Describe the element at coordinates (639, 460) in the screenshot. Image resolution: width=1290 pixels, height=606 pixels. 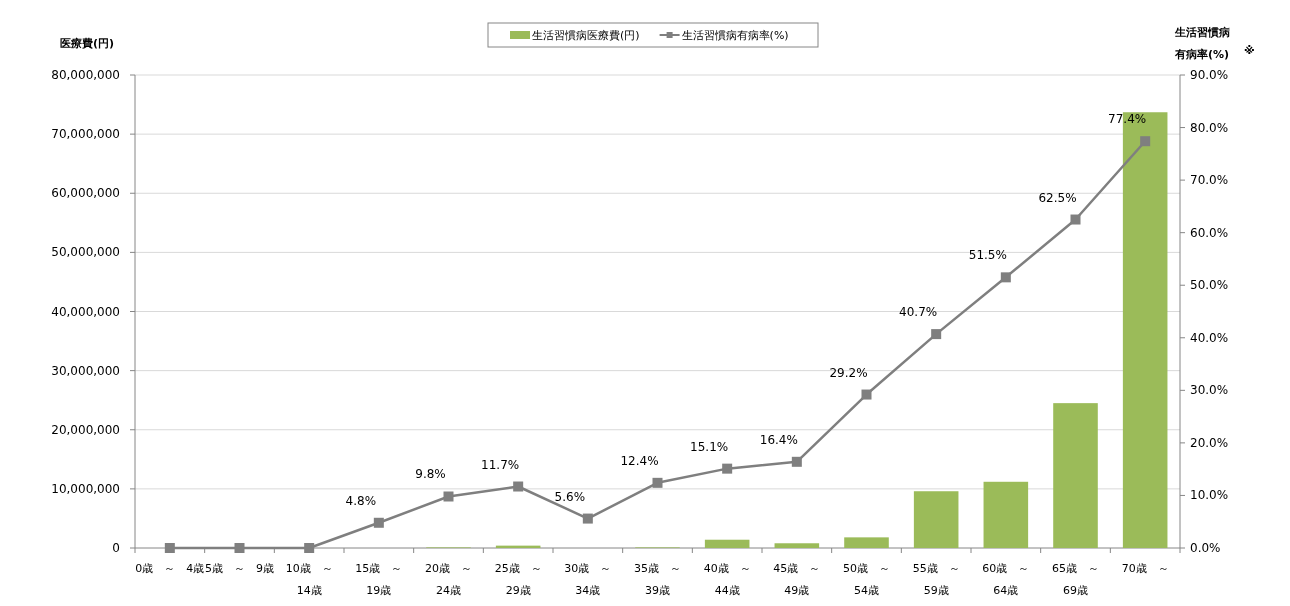
I see `data-label: 12.4%` at that location.